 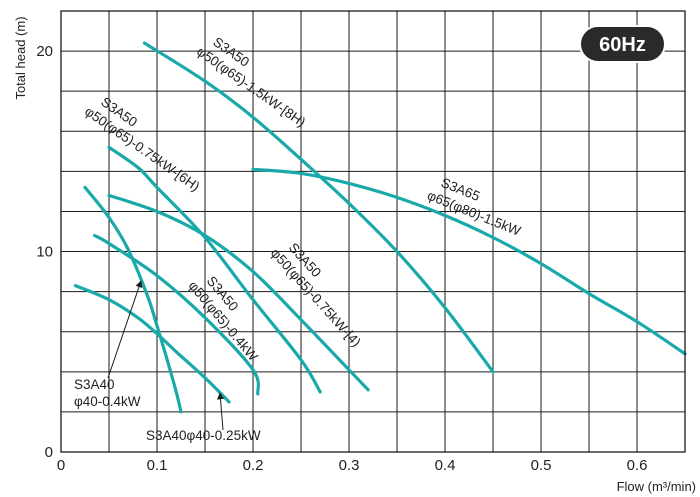 I want to click on x-axis-label: Flow (m³/min), so click(x=656, y=486).